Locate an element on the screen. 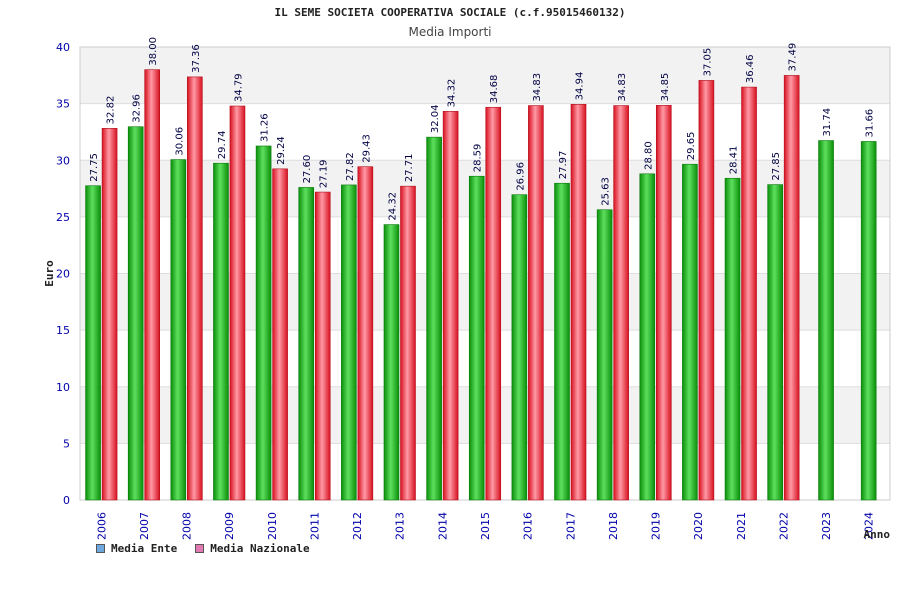 This screenshot has width=900, height=600. x-tick-label: 2020 is located at coordinates (698, 526).